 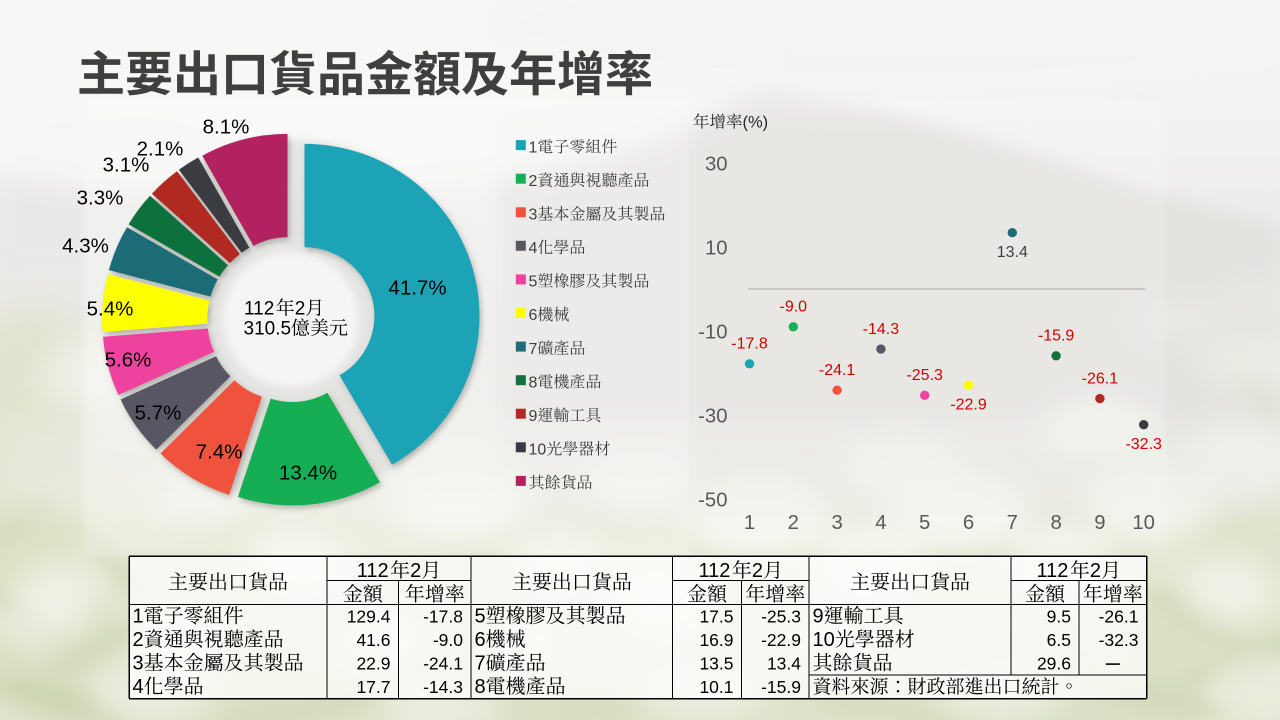 I want to click on svg-text: 310.5, so click(x=268, y=329).